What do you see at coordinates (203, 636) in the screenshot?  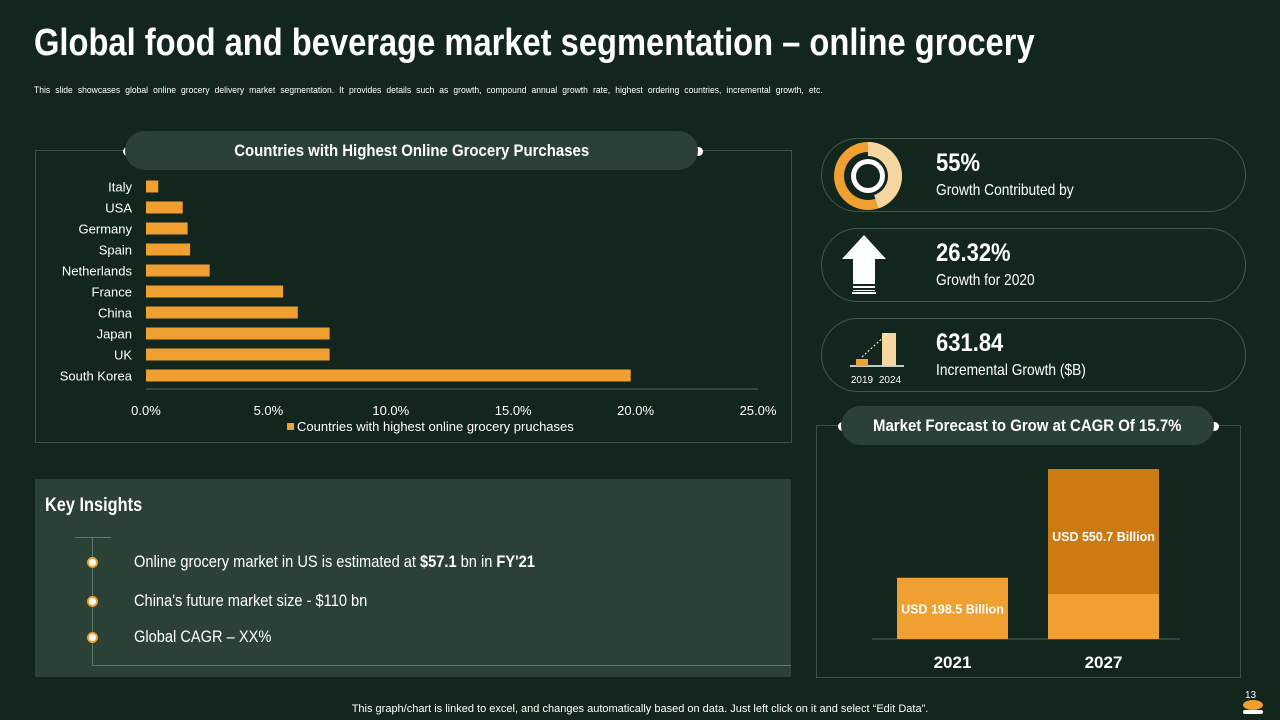 I see `insight-item: Global CAGR – XX%` at bounding box center [203, 636].